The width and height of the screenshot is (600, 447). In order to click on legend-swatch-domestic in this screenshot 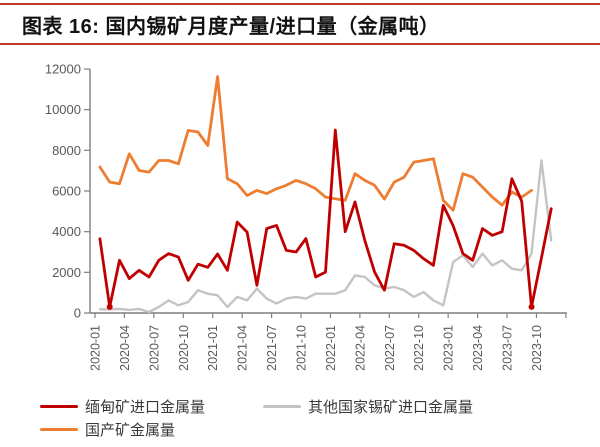, I will do `click(59, 429)`.